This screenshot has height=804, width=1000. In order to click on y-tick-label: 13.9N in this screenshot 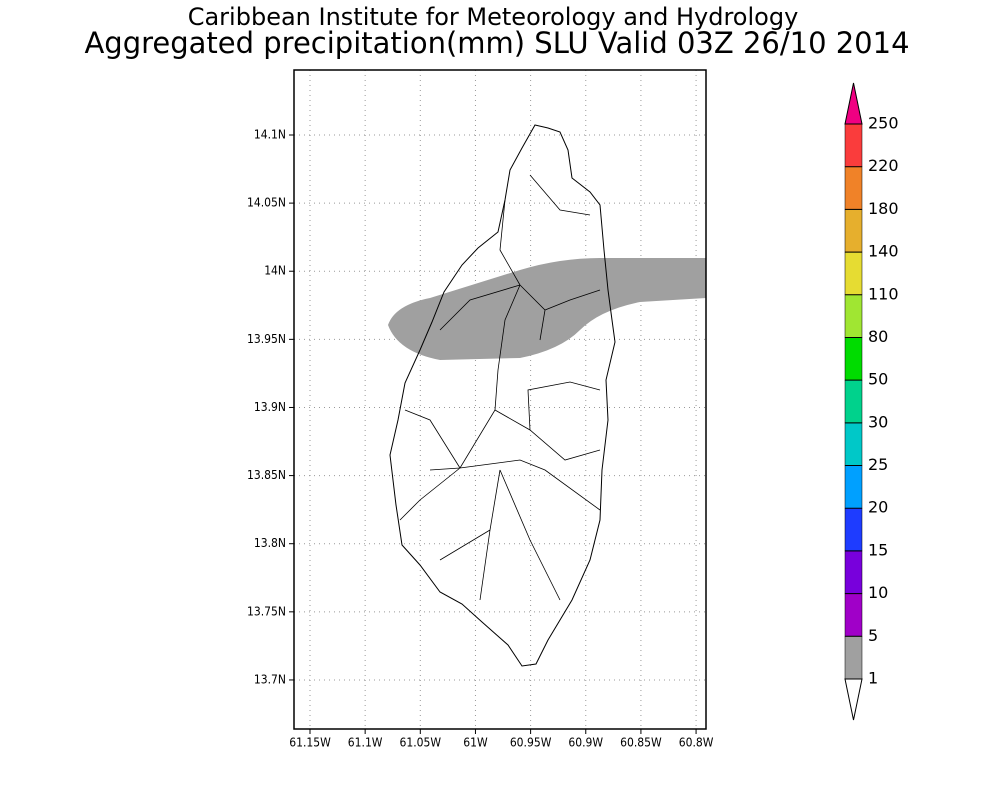, I will do `click(270, 407)`.